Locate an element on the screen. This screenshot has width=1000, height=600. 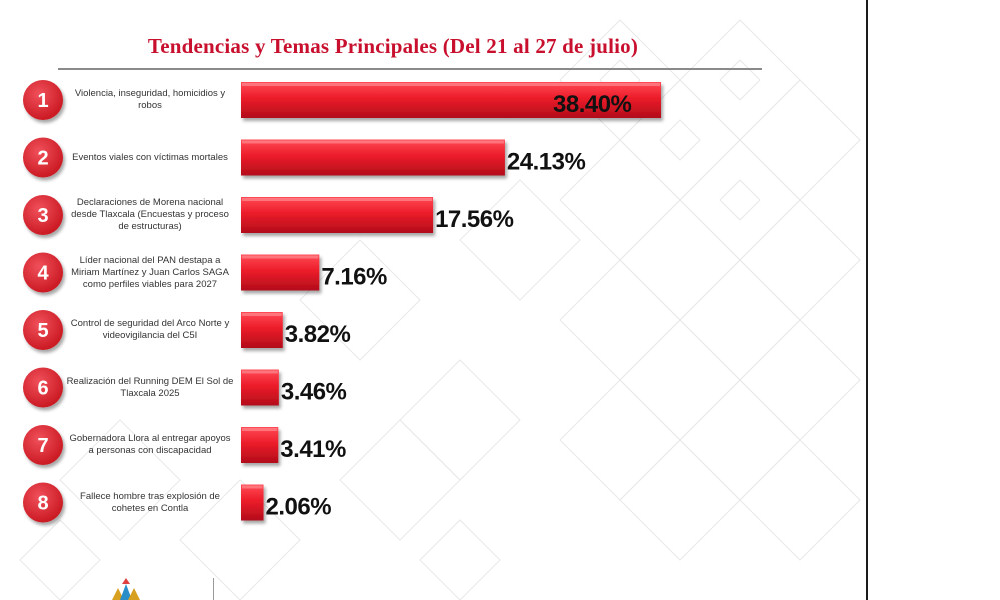
value-label: 3.46% is located at coordinates (314, 392).